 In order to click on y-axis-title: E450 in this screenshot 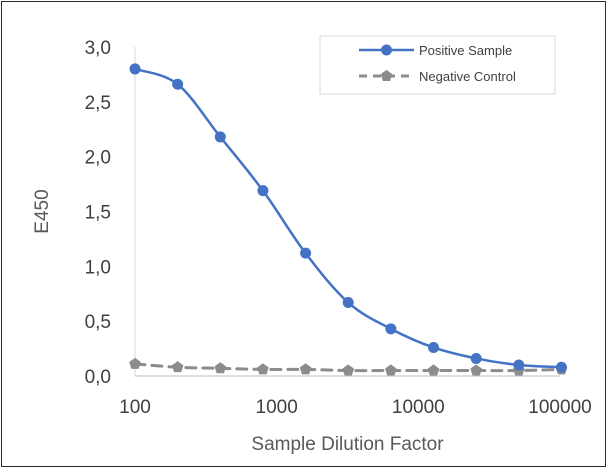, I will do `click(42, 211)`.